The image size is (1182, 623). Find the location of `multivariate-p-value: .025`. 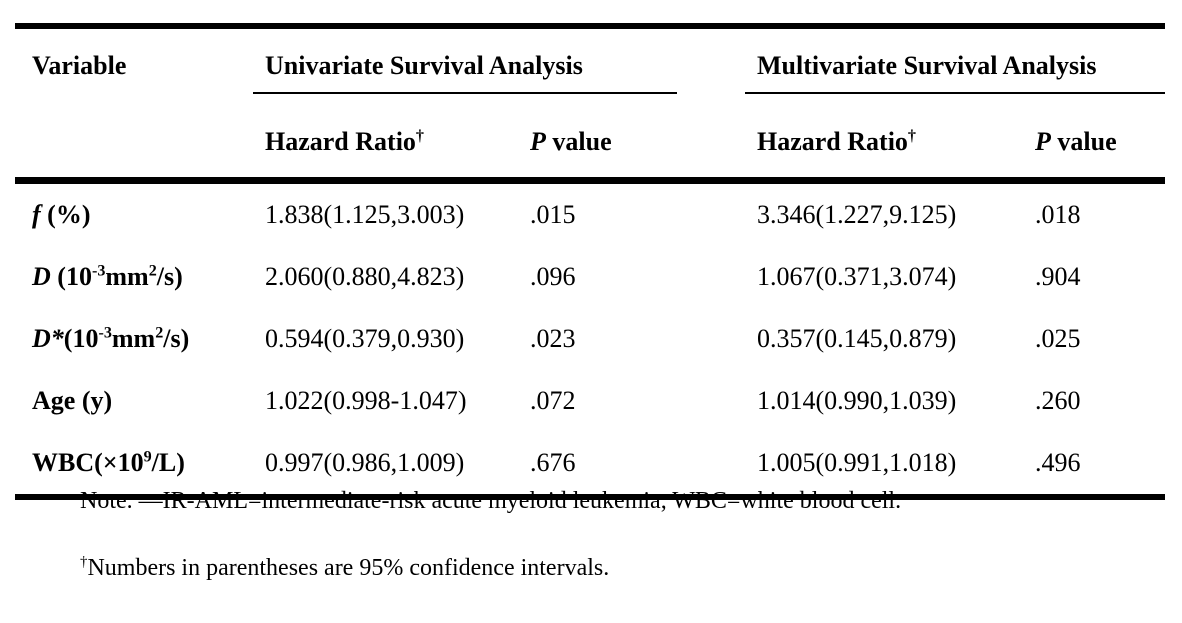

multivariate-p-value: .025 is located at coordinates (1058, 338).